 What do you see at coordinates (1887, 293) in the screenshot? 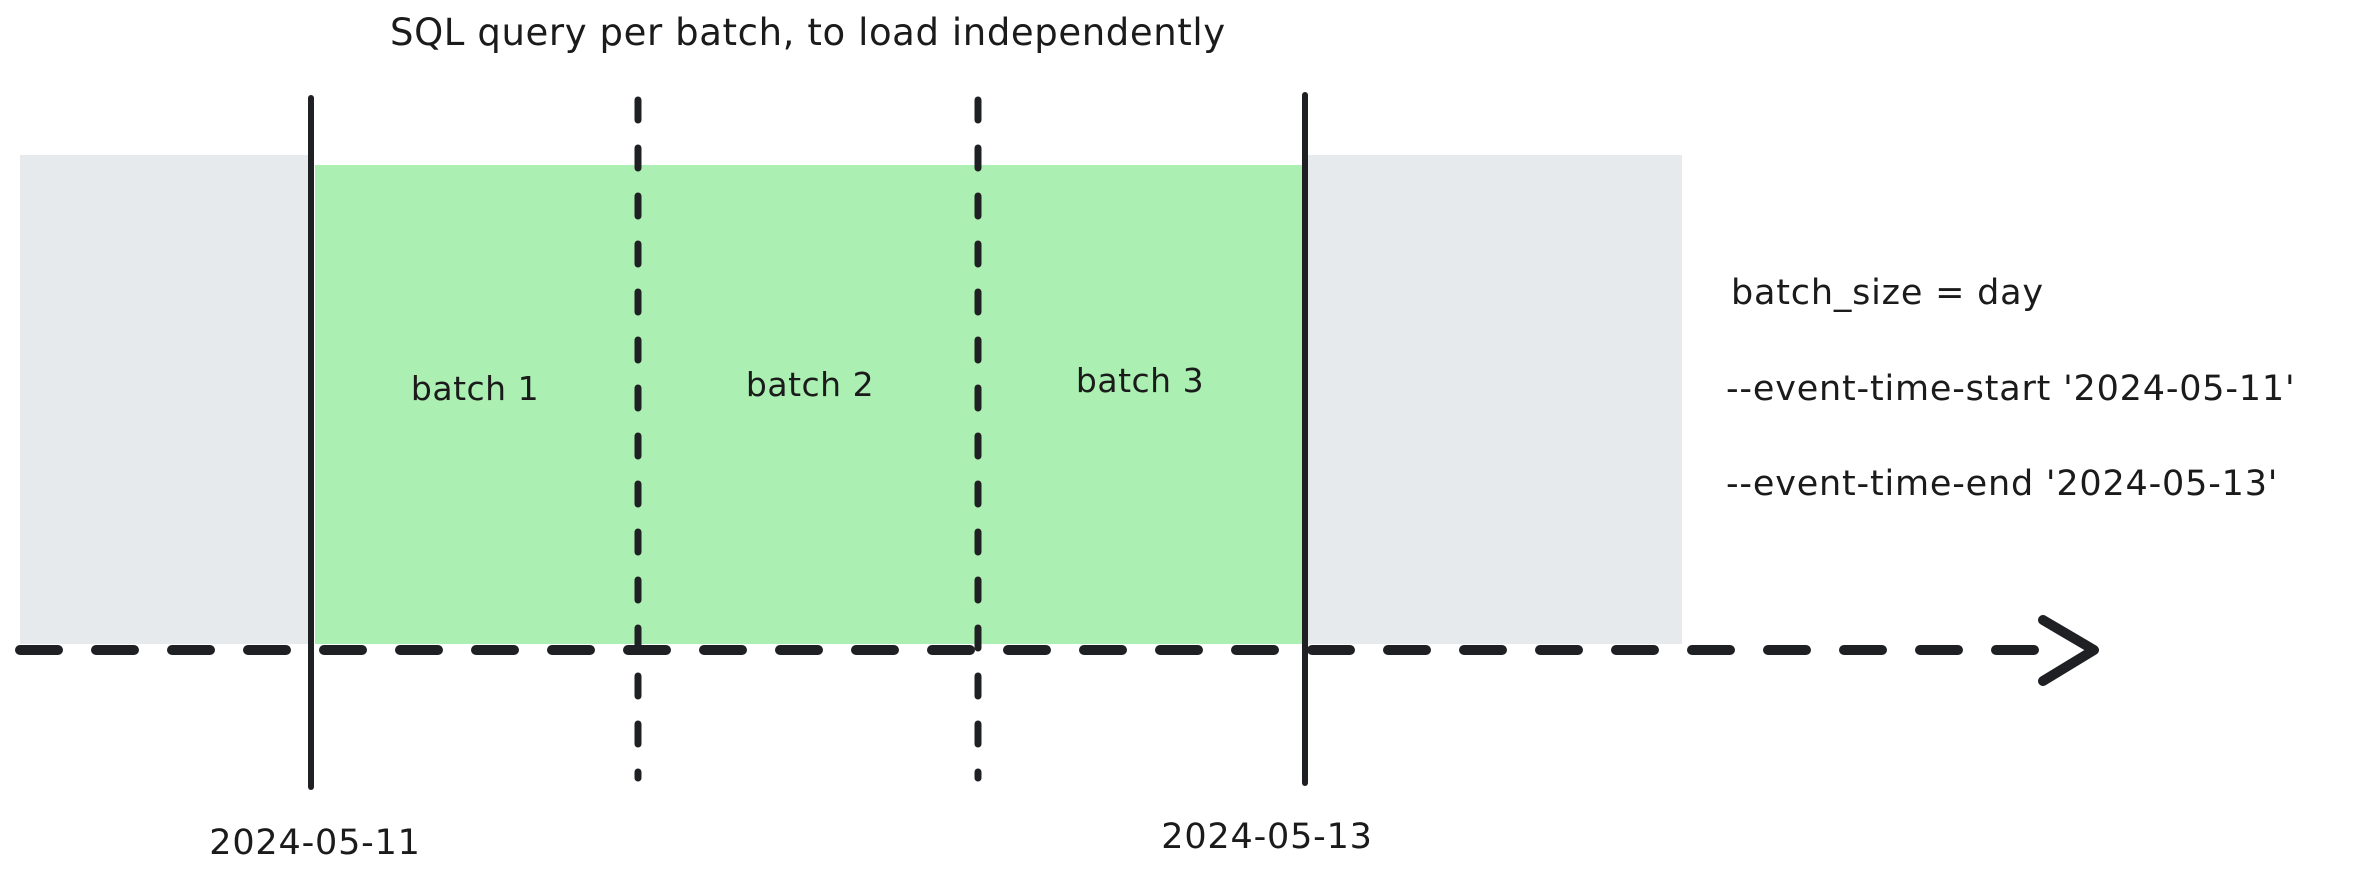
I see `annotation-batch-size: batch_size = day` at bounding box center [1887, 293].